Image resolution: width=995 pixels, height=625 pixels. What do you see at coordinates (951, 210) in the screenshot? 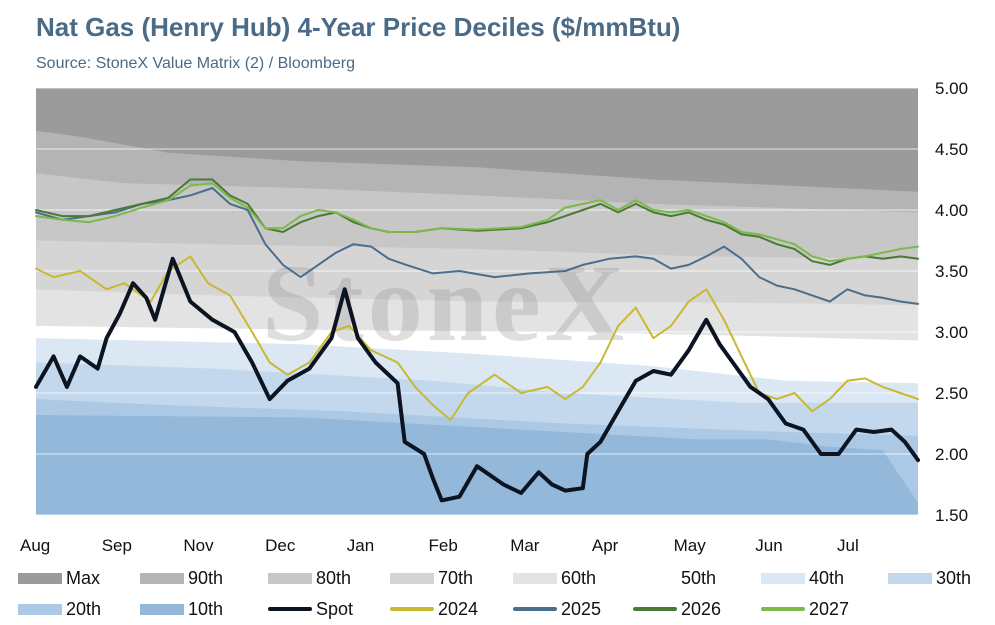
I see `y-tick-label: 4.00` at bounding box center [951, 210].